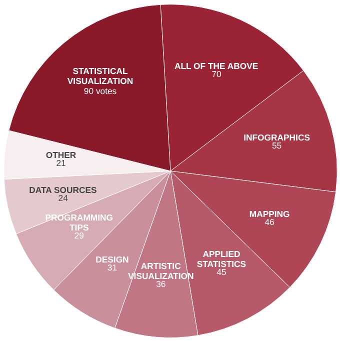 The image size is (340, 341). What do you see at coordinates (269, 213) in the screenshot?
I see `slice-label: MAPPING` at bounding box center [269, 213].